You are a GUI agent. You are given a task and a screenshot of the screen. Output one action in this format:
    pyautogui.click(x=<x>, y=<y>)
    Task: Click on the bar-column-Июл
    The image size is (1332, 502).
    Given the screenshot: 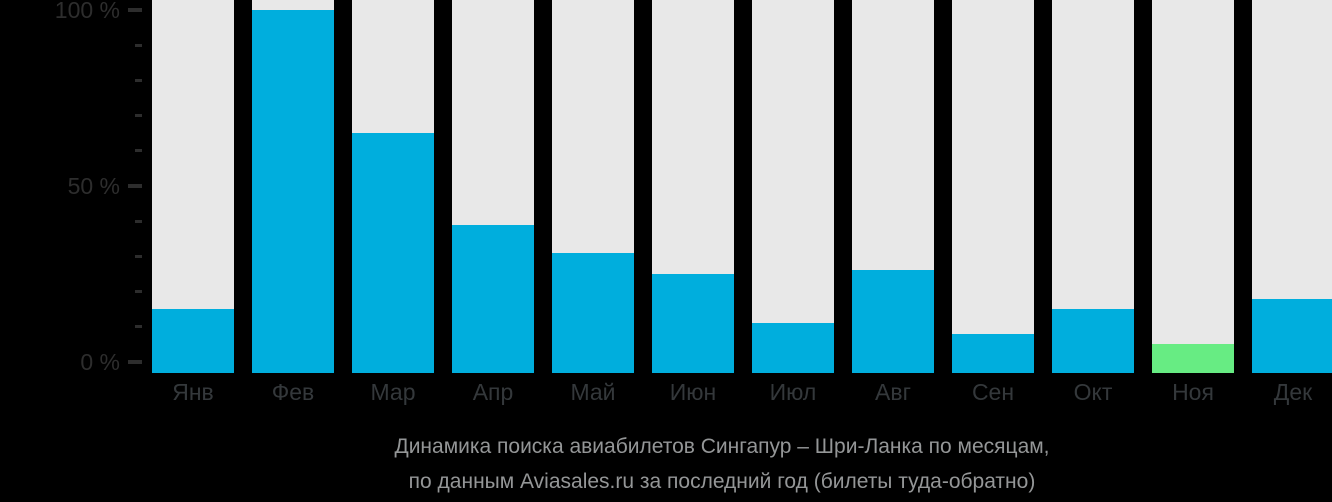 What is the action you would take?
    pyautogui.click(x=793, y=186)
    